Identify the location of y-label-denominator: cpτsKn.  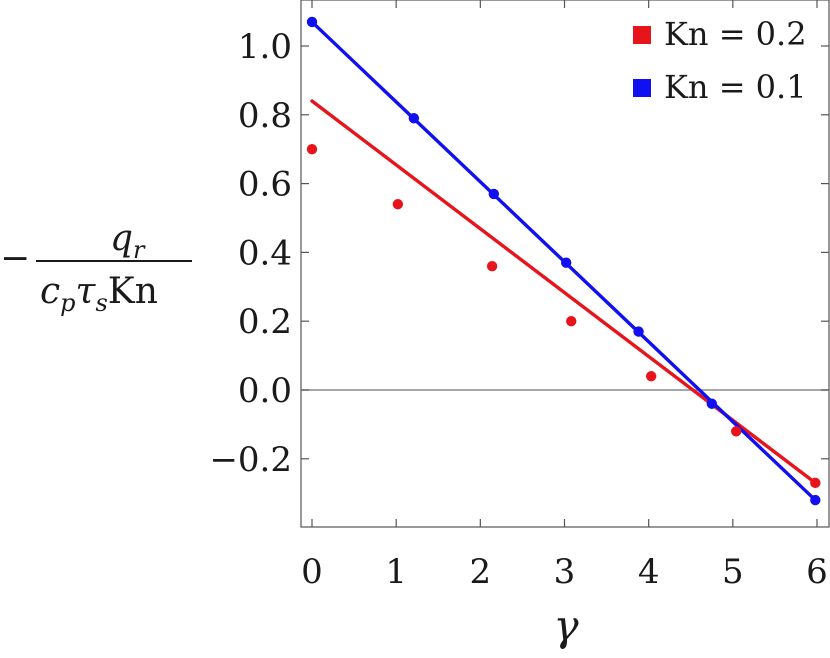
(99, 294).